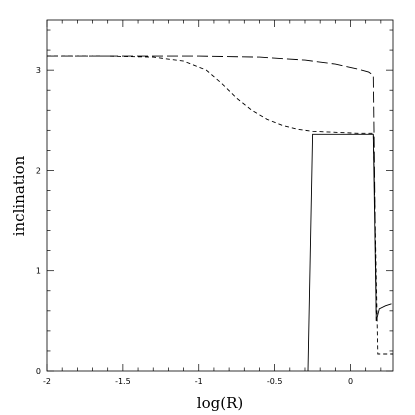 Image resolution: width=415 pixels, height=415 pixels. What do you see at coordinates (38, 271) in the screenshot?
I see `y-tick-label: 1` at bounding box center [38, 271].